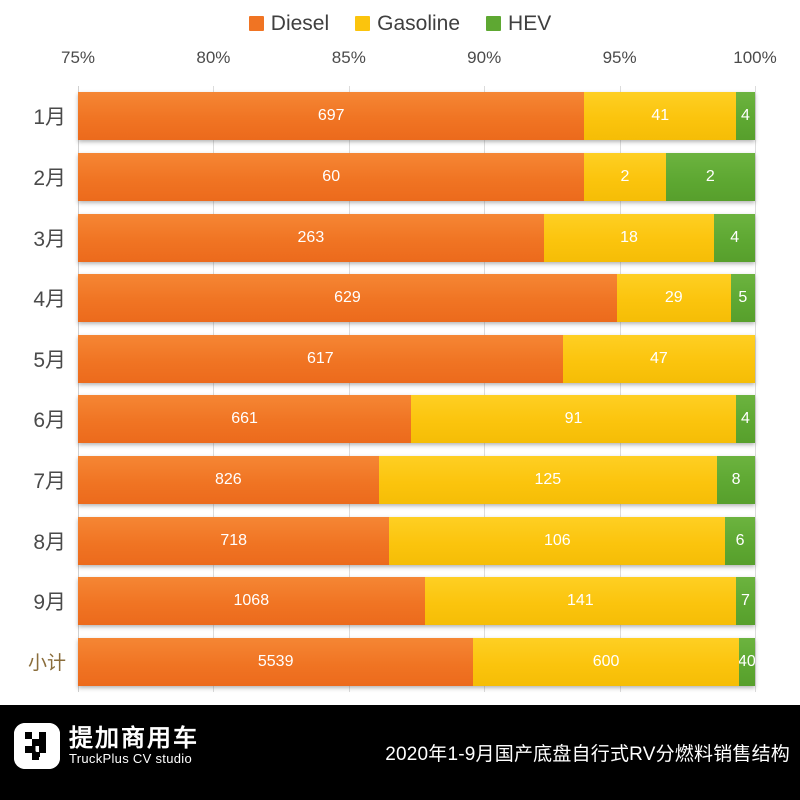  I want to click on legend-item-diesel: Diesel, so click(289, 23).